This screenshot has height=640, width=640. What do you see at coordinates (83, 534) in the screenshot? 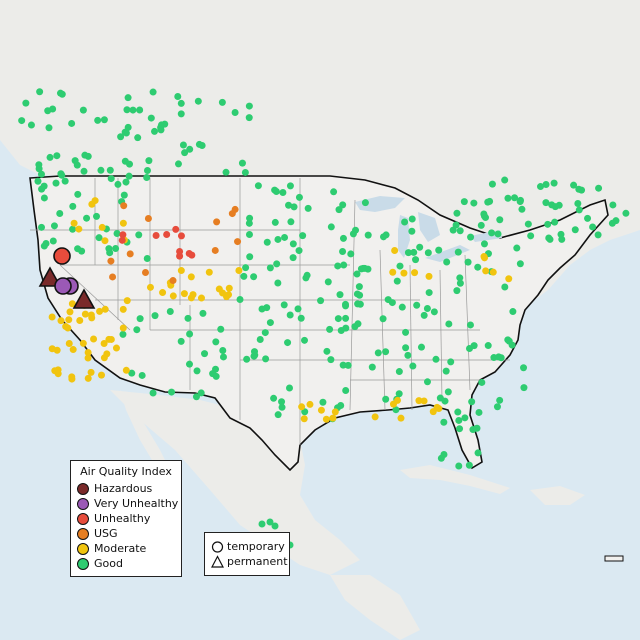
I see `usg-swatch` at bounding box center [83, 534].